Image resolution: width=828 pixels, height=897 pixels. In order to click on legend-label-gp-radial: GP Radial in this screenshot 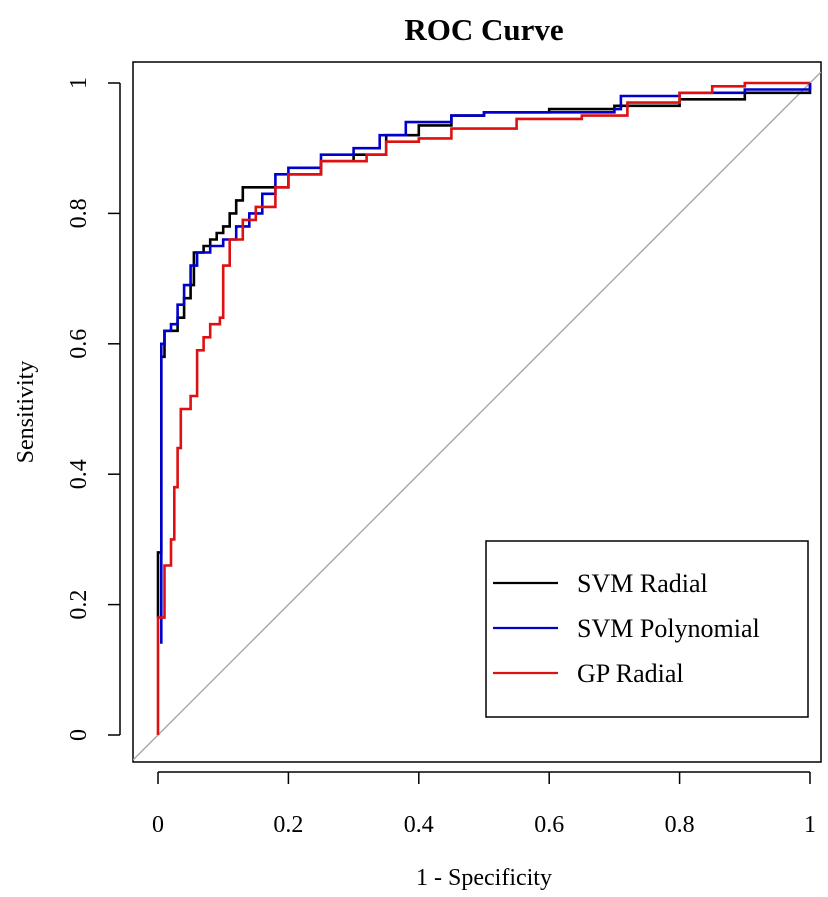, I will do `click(630, 673)`.